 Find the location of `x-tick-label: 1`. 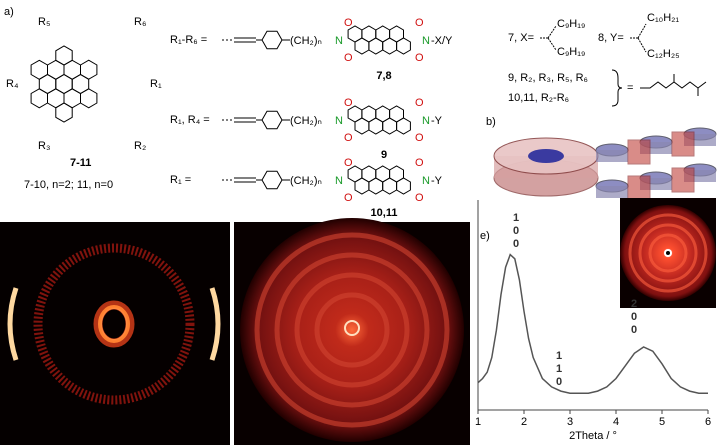

x-tick-label: 1 is located at coordinates (478, 422).